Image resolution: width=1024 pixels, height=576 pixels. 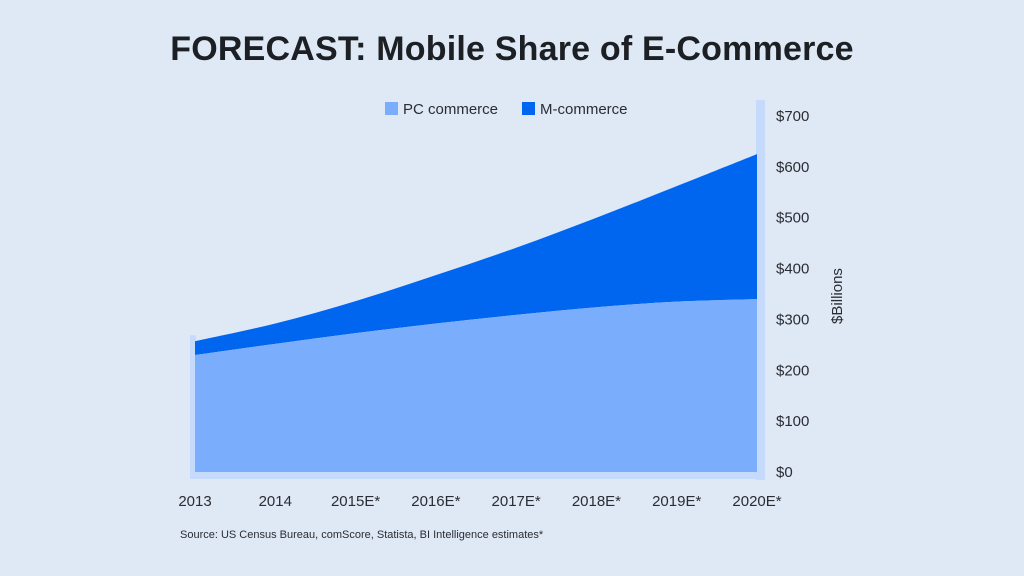 What do you see at coordinates (792, 269) in the screenshot?
I see `y-tick-label: $400` at bounding box center [792, 269].